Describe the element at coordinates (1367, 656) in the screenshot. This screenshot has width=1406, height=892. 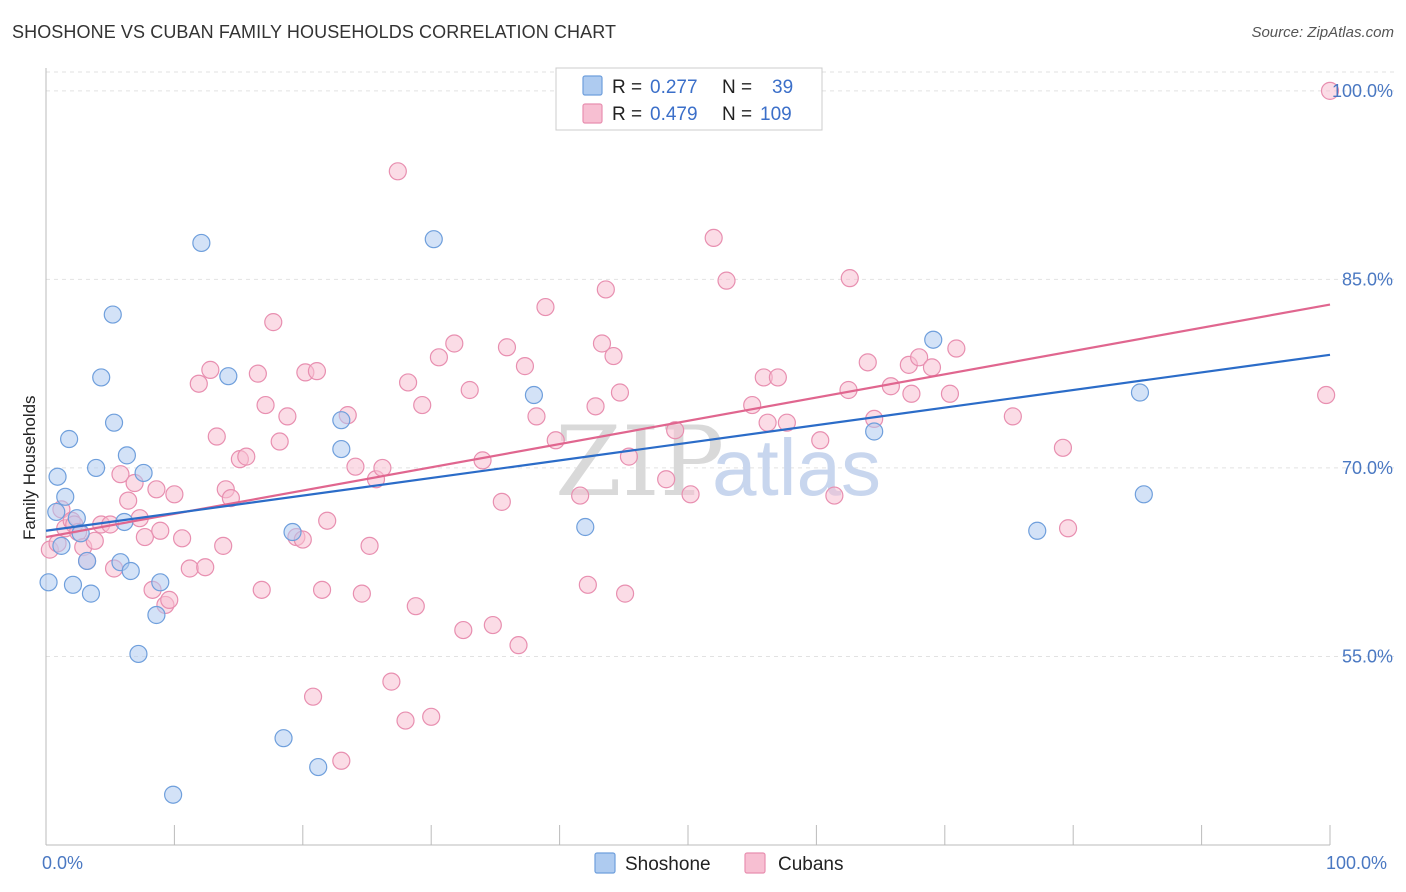
I see `y-tick-label: 55.0%` at that location.